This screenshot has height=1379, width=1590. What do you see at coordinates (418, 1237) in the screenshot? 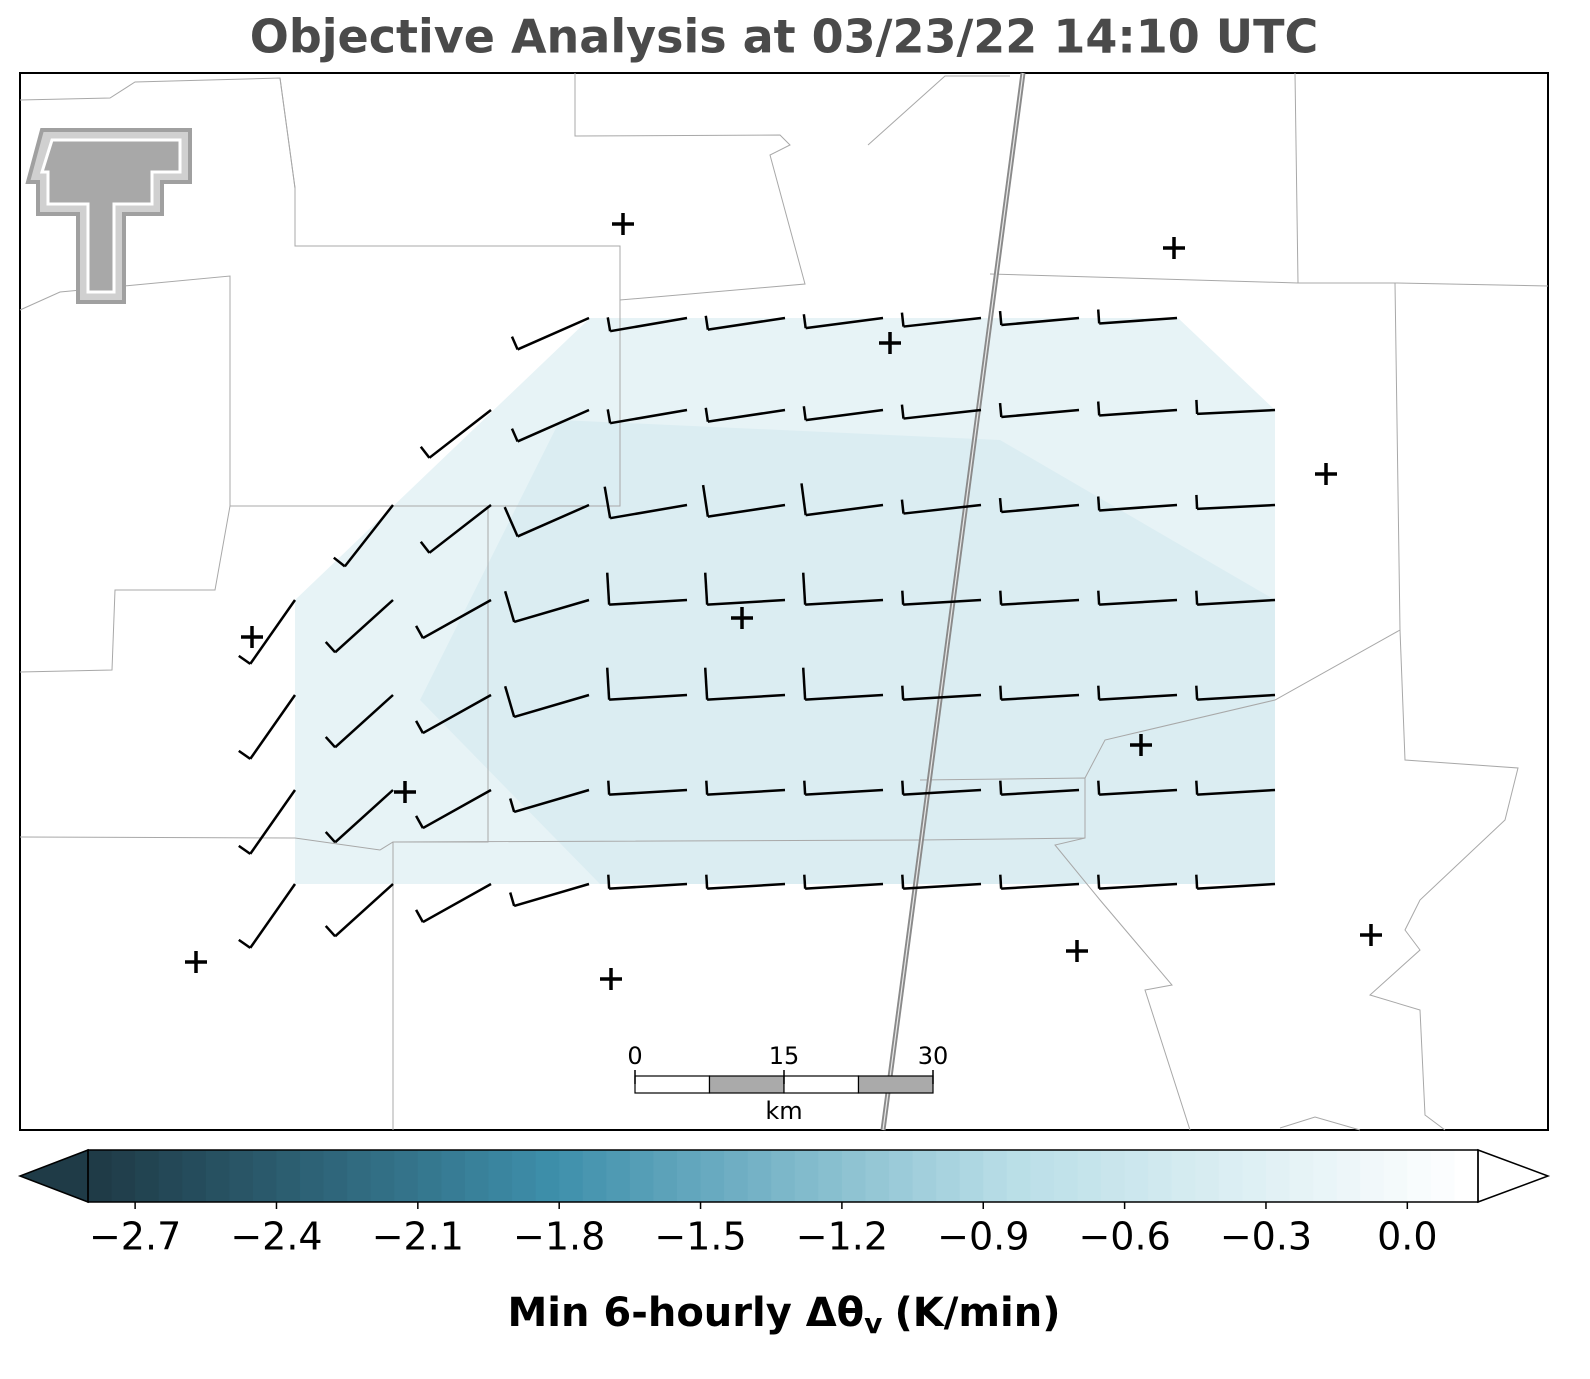
I see `colorbar-tick-label: −2.1` at bounding box center [418, 1237].